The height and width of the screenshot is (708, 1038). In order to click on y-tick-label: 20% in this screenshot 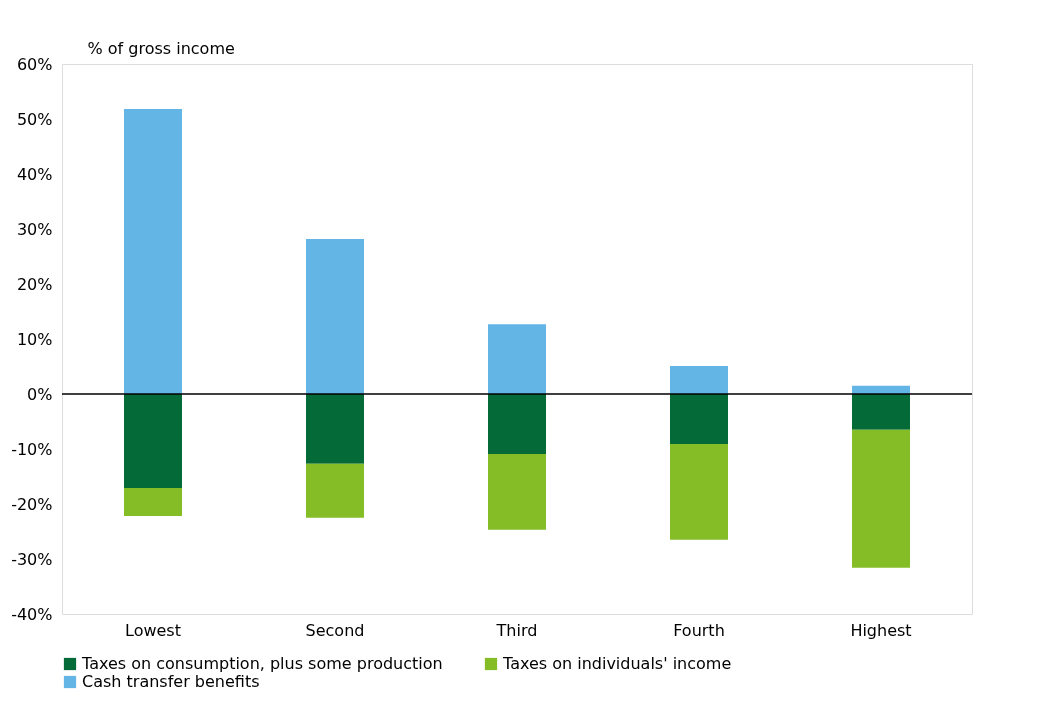, I will do `click(34, 284)`.